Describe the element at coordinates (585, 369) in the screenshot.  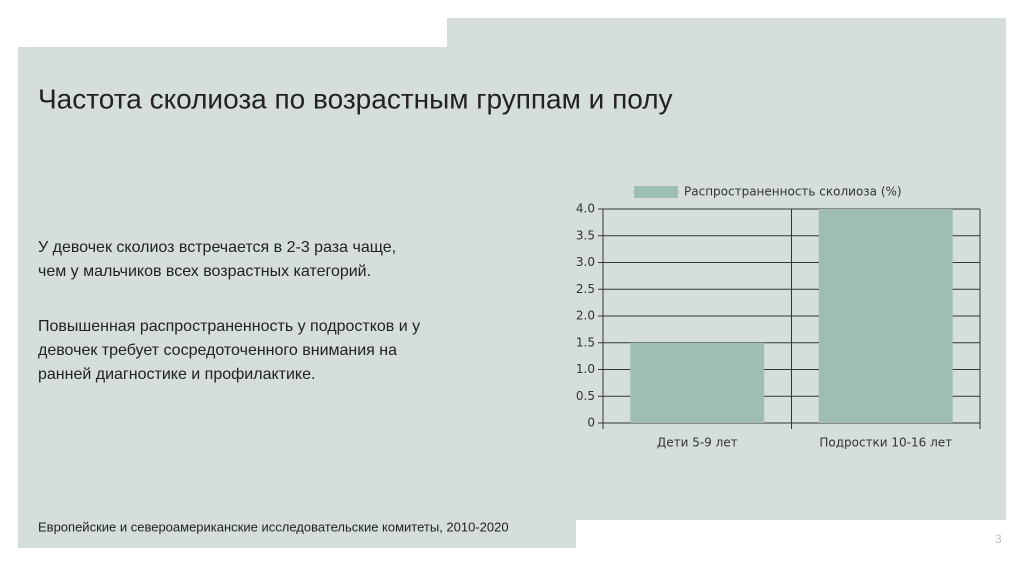
I see `y-tick-label: 1.0` at that location.